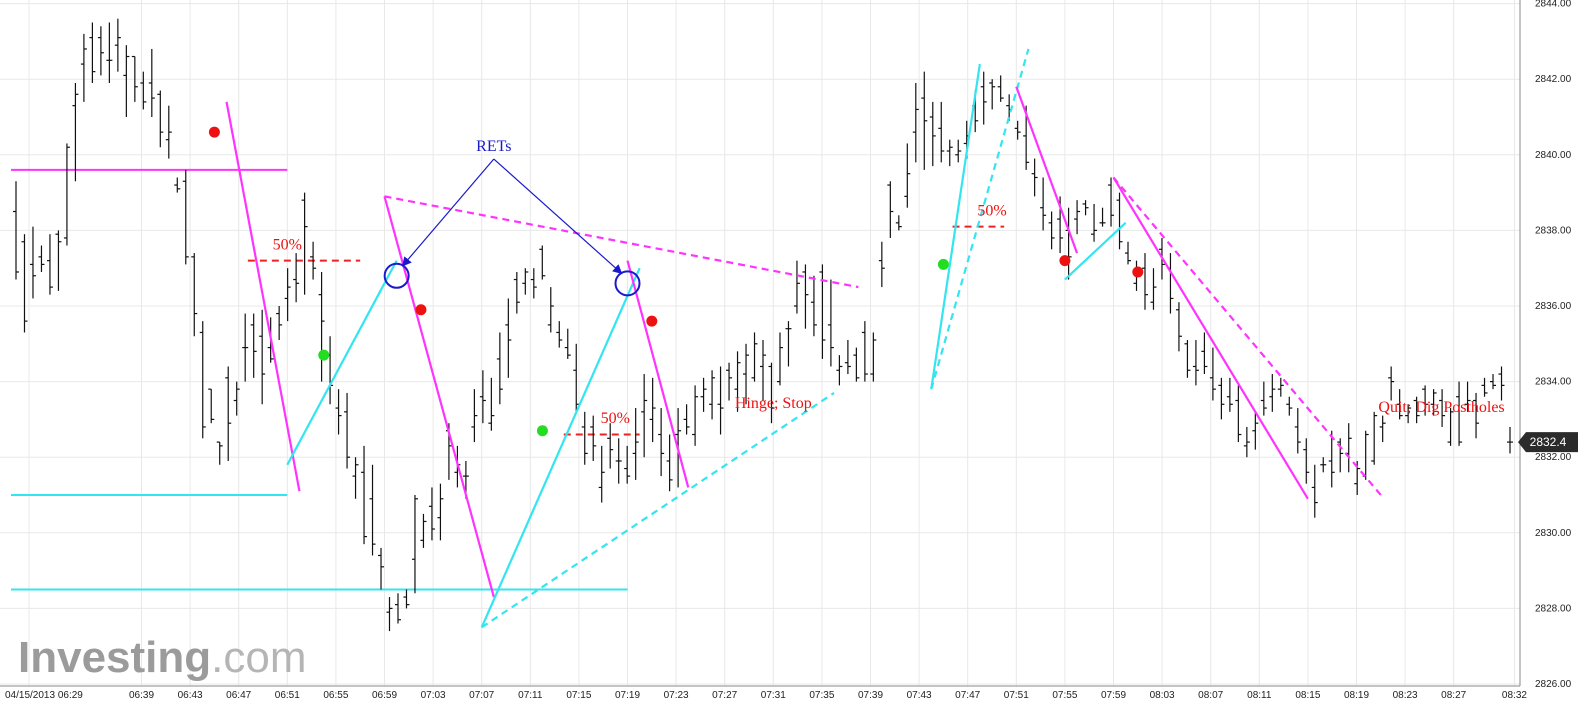  What do you see at coordinates (1548, 442) in the screenshot?
I see `last-price-tag-shape` at bounding box center [1548, 442].